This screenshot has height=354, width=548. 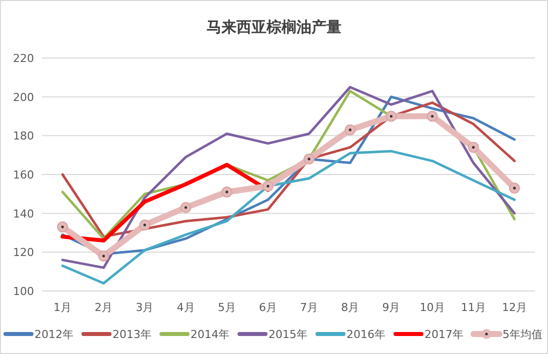 What do you see at coordinates (63, 307) in the screenshot?
I see `x-tick-label: 1月` at bounding box center [63, 307].